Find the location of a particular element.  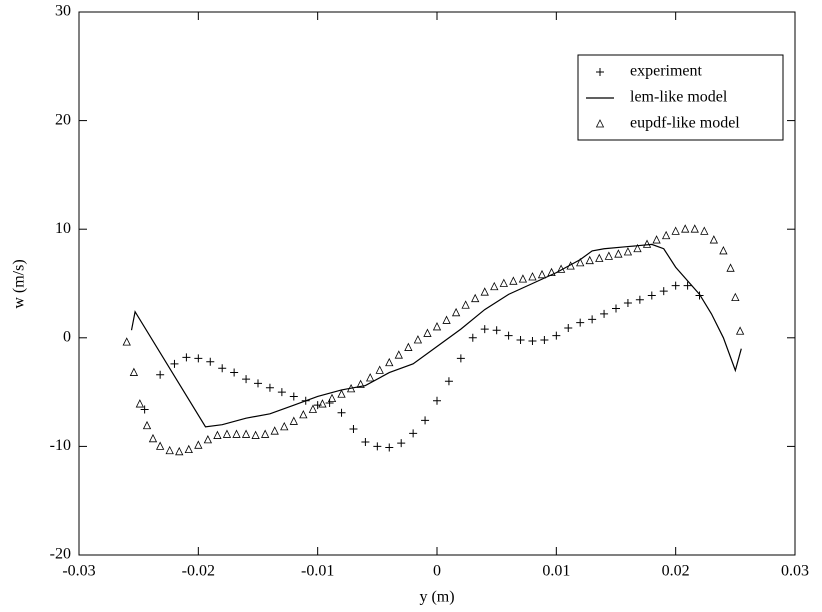

legend-label: eupdf-like model is located at coordinates (685, 123).